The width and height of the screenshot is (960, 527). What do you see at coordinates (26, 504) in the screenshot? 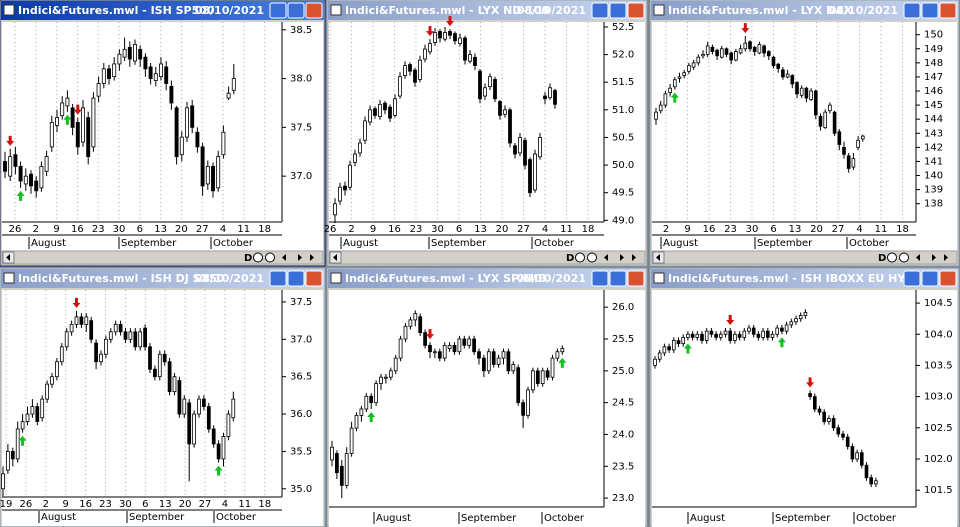
I see `x-tick-label: 26` at bounding box center [26, 504].